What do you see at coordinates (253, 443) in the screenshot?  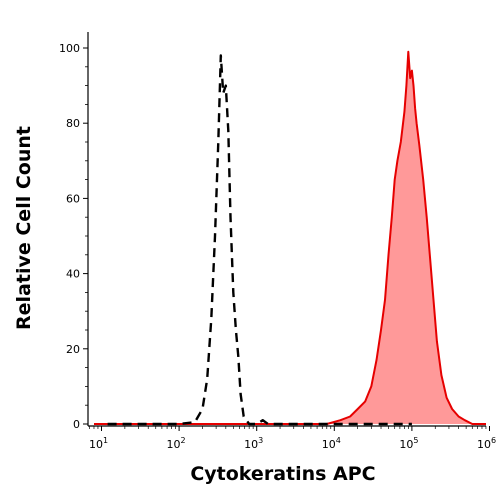 I see `x-tick-label: 10³` at bounding box center [253, 443].